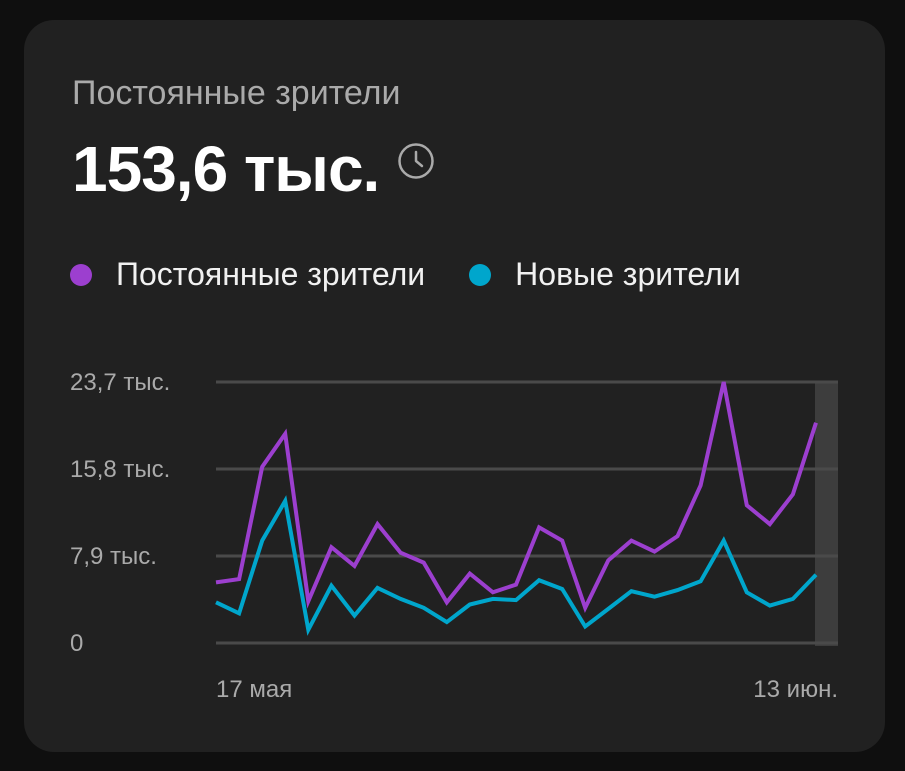 The image size is (905, 771). I want to click on y-tick-label: 0, so click(76, 643).